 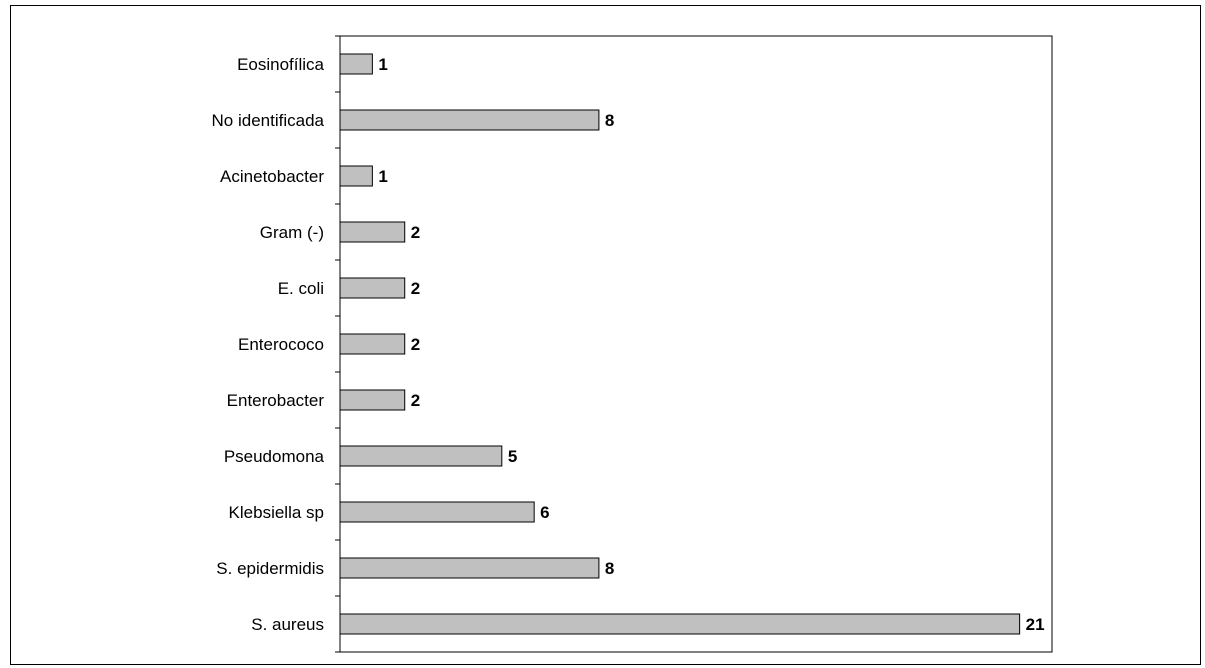 I want to click on bar-s-aureus, so click(x=680, y=624).